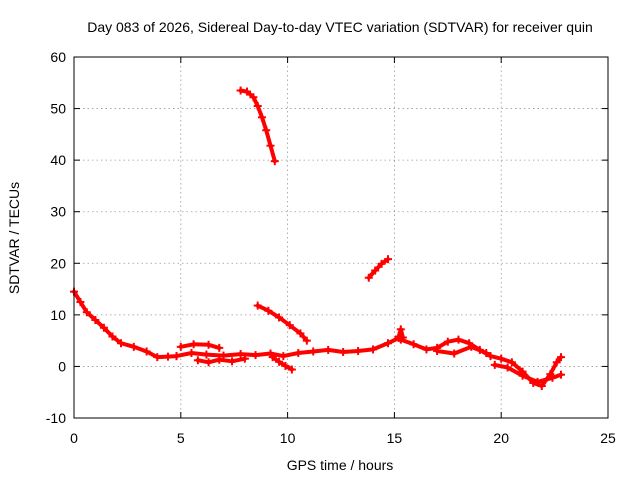  I want to click on y-tick-label: 50, so click(58, 109).